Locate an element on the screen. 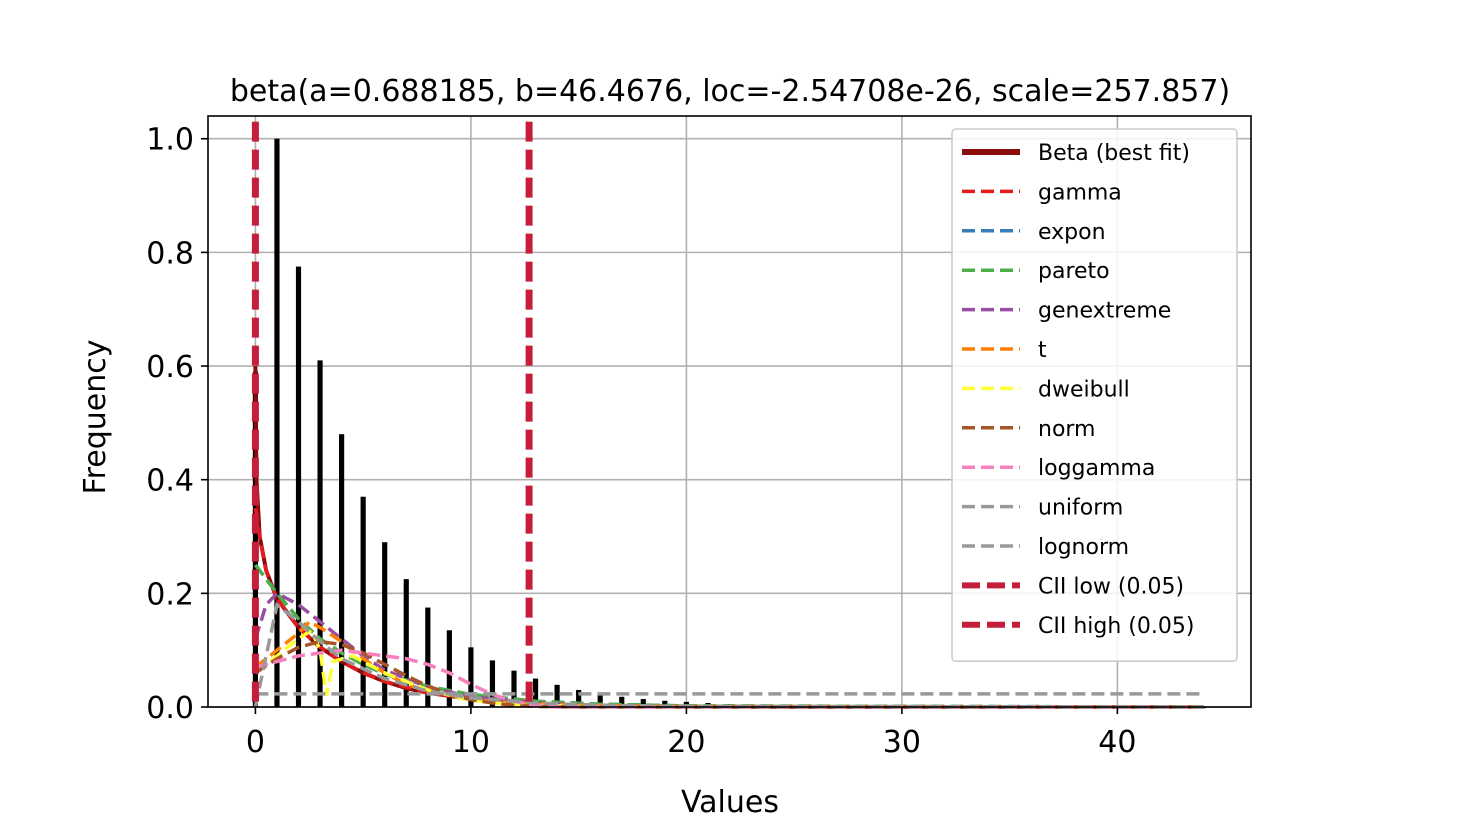 The image size is (1460, 840). legend-label: norm is located at coordinates (1067, 429).